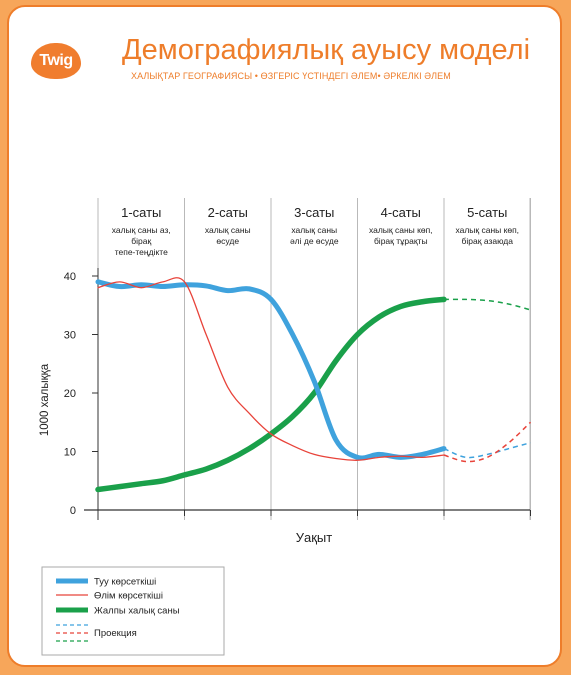 The height and width of the screenshot is (675, 571). I want to click on stage-title: 3-саты, so click(314, 212).